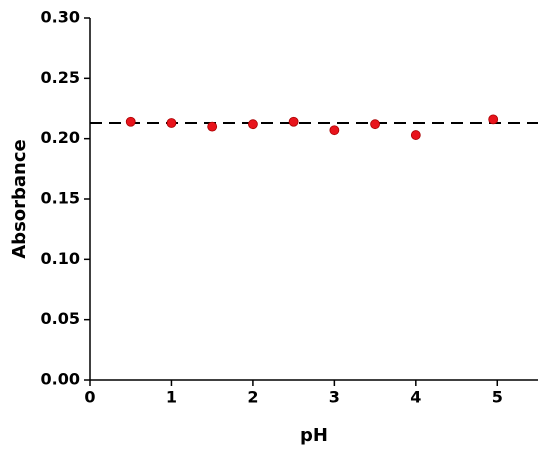 The image size is (550, 455). Describe the element at coordinates (60, 137) in the screenshot. I see `y-tick-label: 0.20` at that location.